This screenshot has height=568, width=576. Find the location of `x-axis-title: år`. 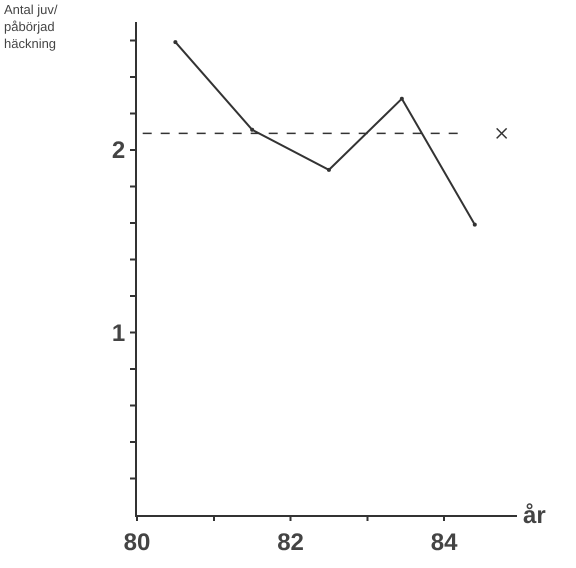

x-axis-title: år is located at coordinates (534, 515).